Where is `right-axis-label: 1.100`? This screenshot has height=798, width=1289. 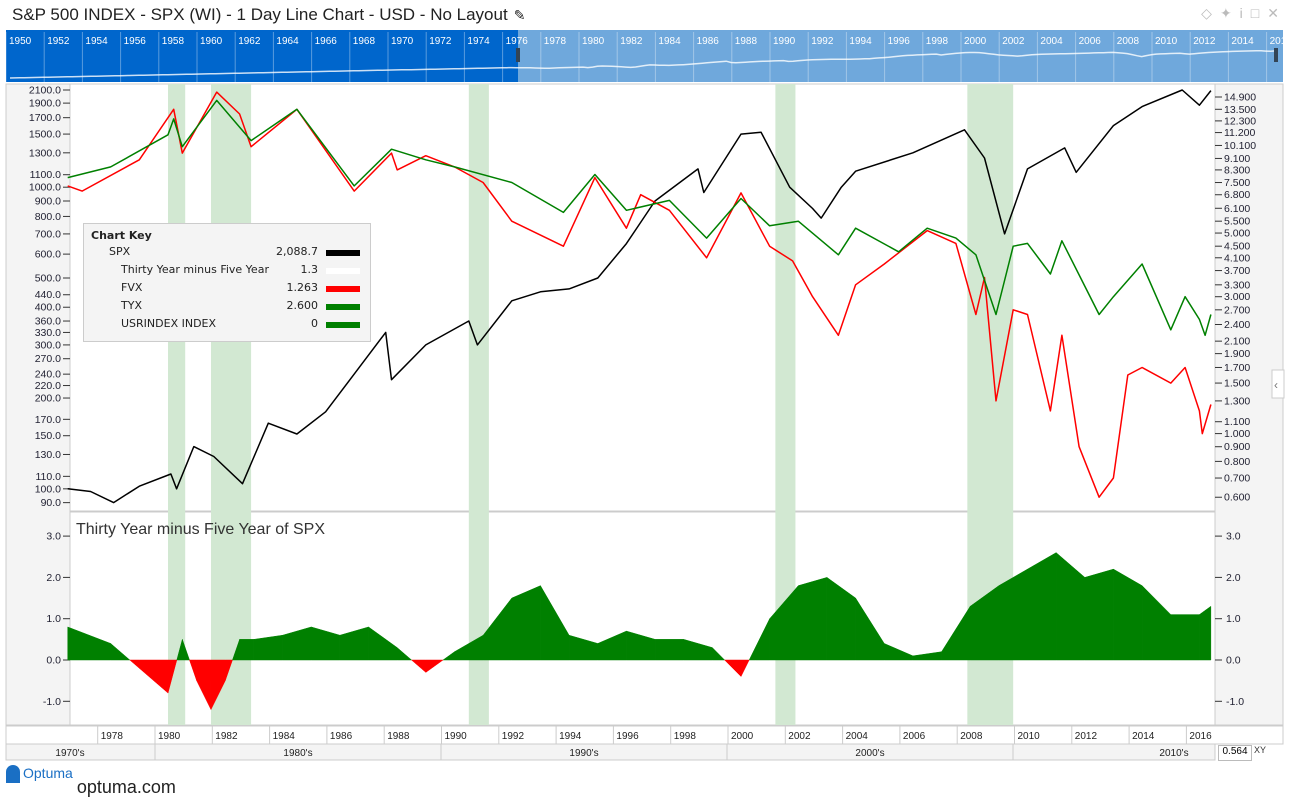 right-axis-label: 1.100 is located at coordinates (1237, 422).